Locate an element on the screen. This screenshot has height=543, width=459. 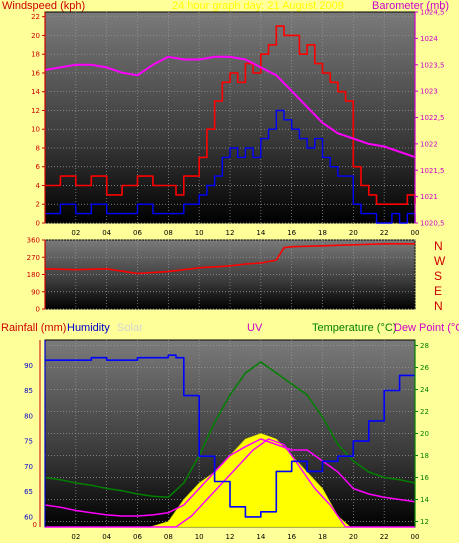
direction-tick-label: 0 is located at coordinates (38, 310).